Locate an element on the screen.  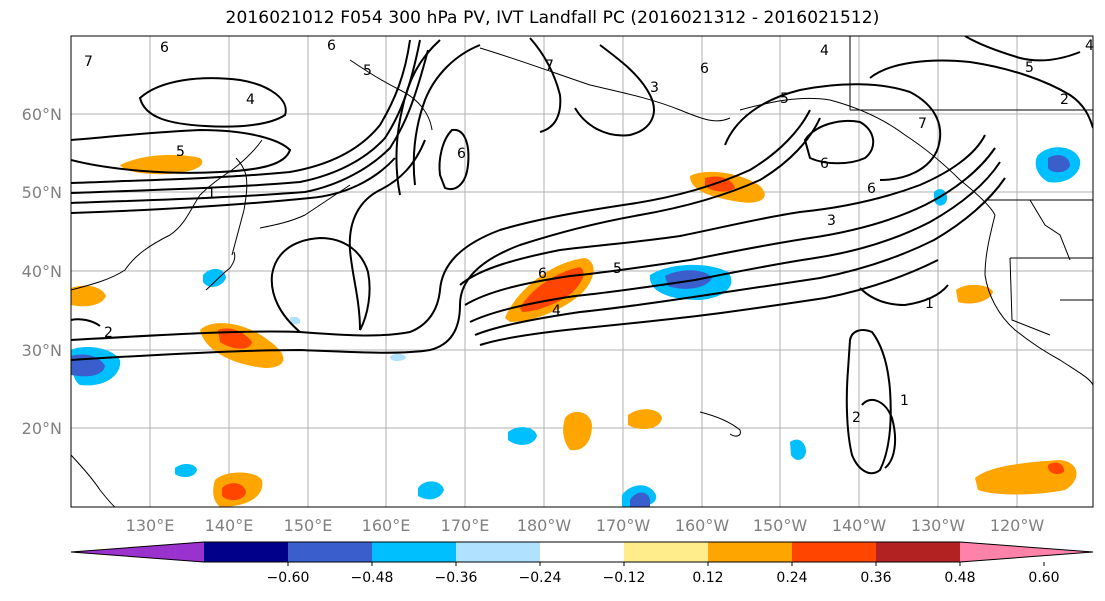
lat-label: 30°N is located at coordinates (42, 350).